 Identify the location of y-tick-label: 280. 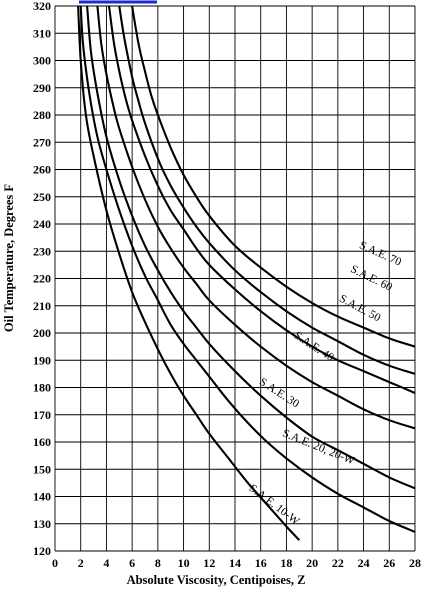
(42, 115).